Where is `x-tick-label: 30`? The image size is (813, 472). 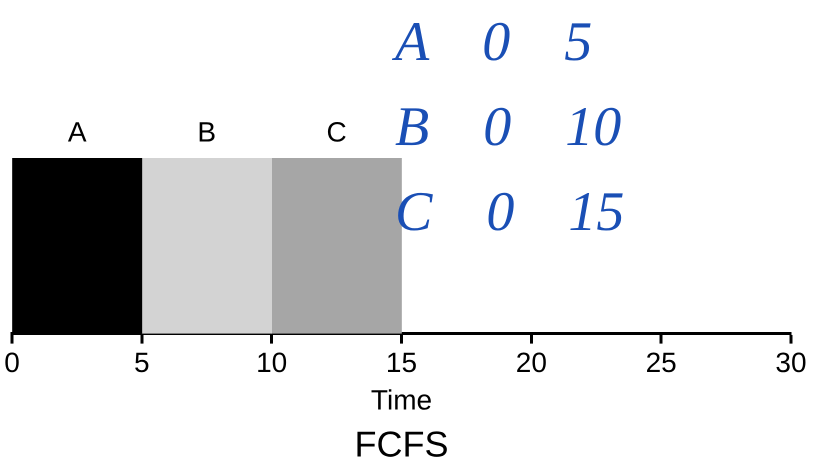
x-tick-label: 30 is located at coordinates (791, 362).